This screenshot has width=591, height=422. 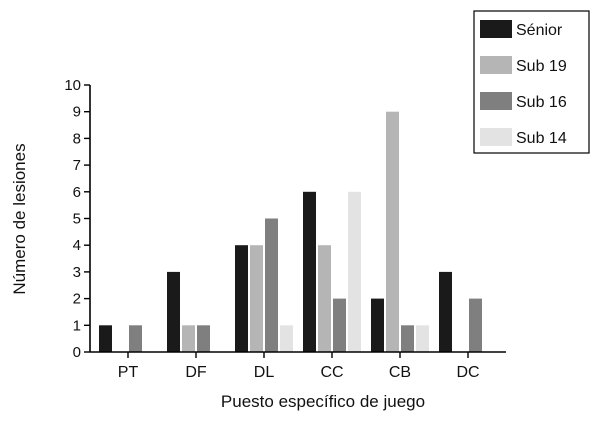 I want to click on y-tick-label: 4, so click(x=77, y=245).